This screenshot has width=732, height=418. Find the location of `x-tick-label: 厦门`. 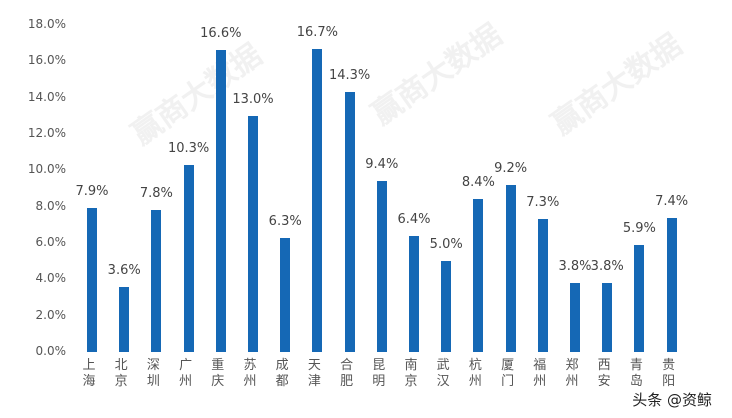

x-tick-label: 厦门 is located at coordinates (508, 373).